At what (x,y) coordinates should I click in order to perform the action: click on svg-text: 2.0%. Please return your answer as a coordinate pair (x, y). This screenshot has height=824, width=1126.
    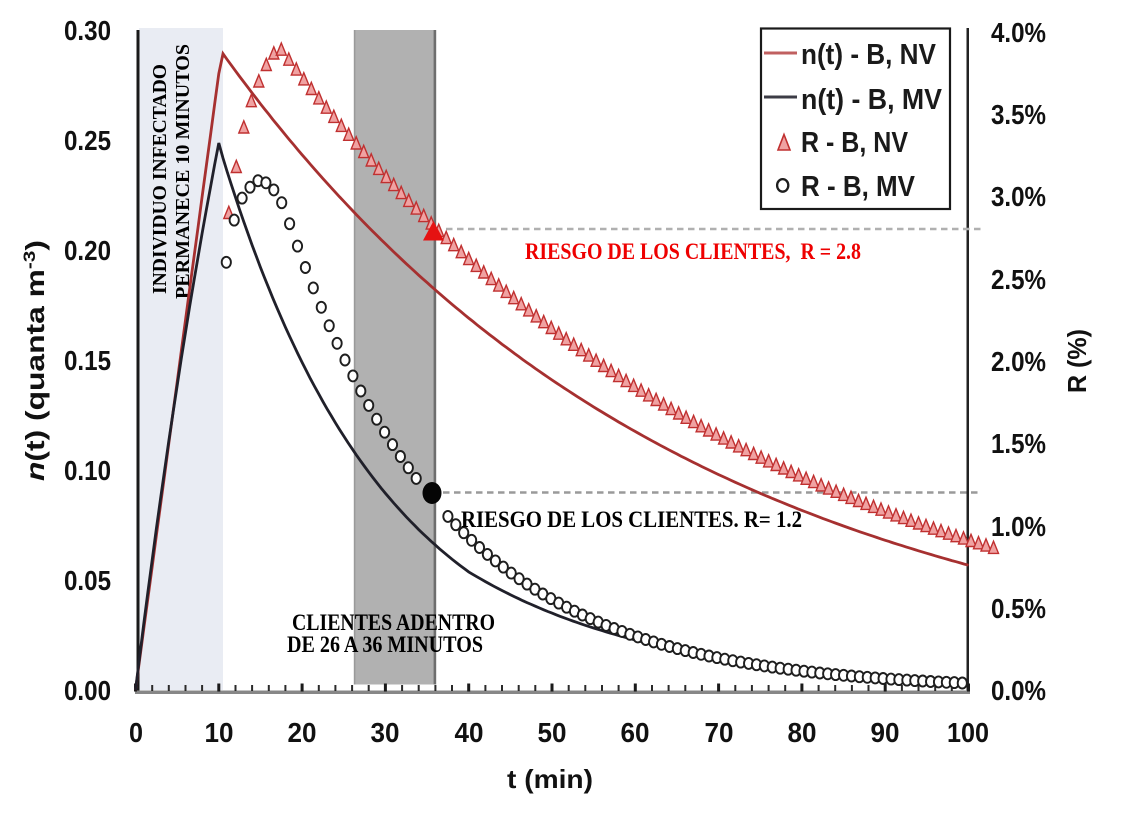
    Looking at the image, I should click on (1018, 361).